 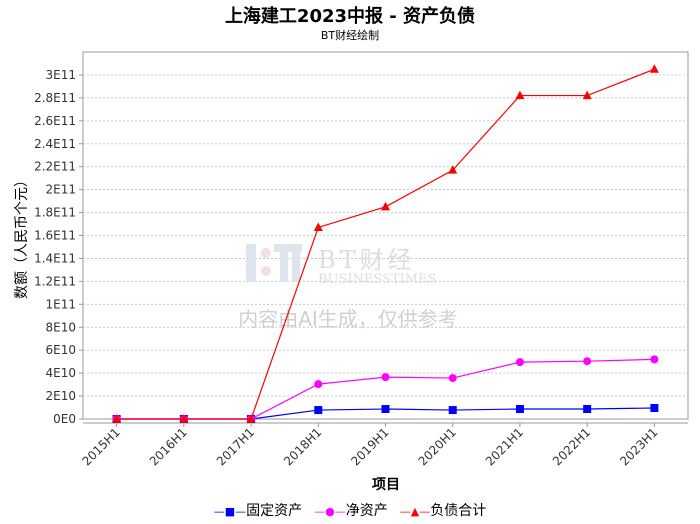 I want to click on square-marker-icon: —■—, so click(x=230, y=511).